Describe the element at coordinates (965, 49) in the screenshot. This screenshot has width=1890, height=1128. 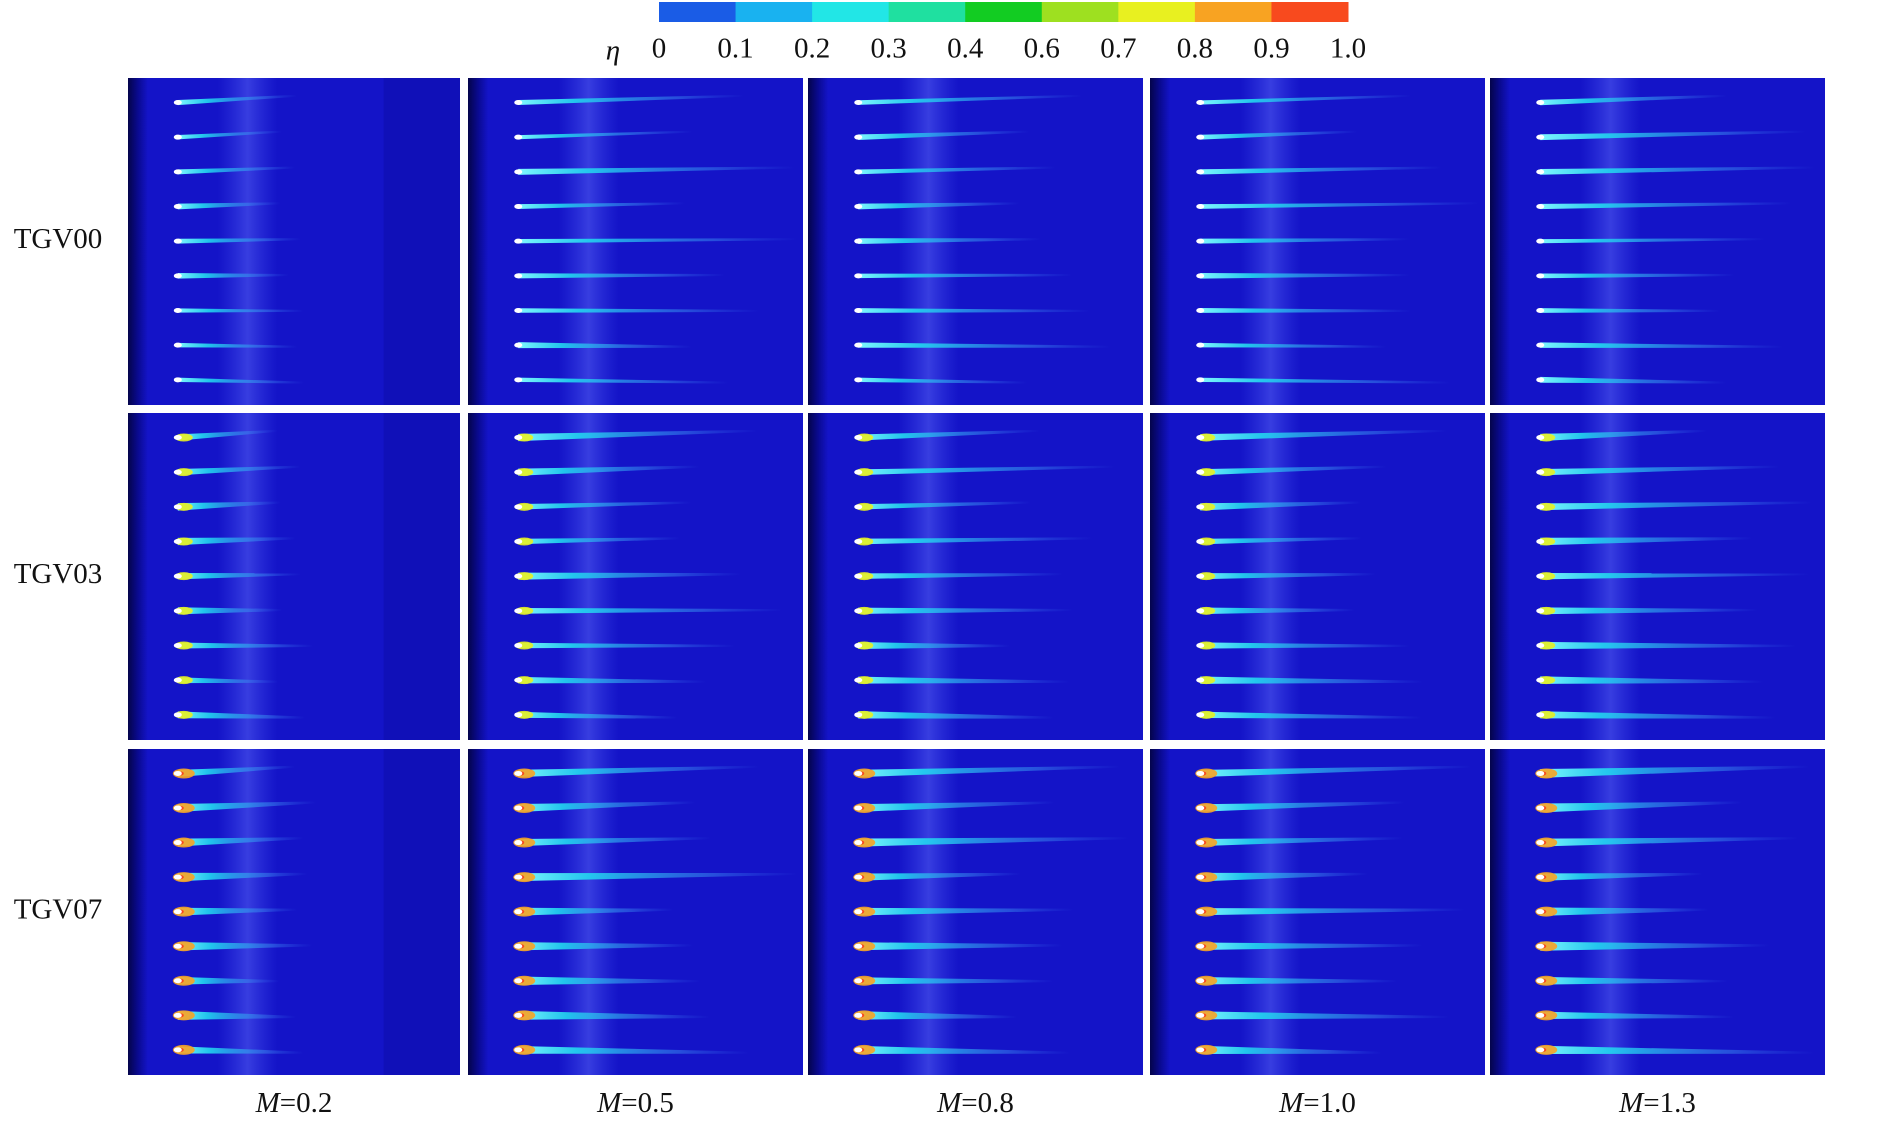
I see `colorbar-tick-label: 0.4` at that location.